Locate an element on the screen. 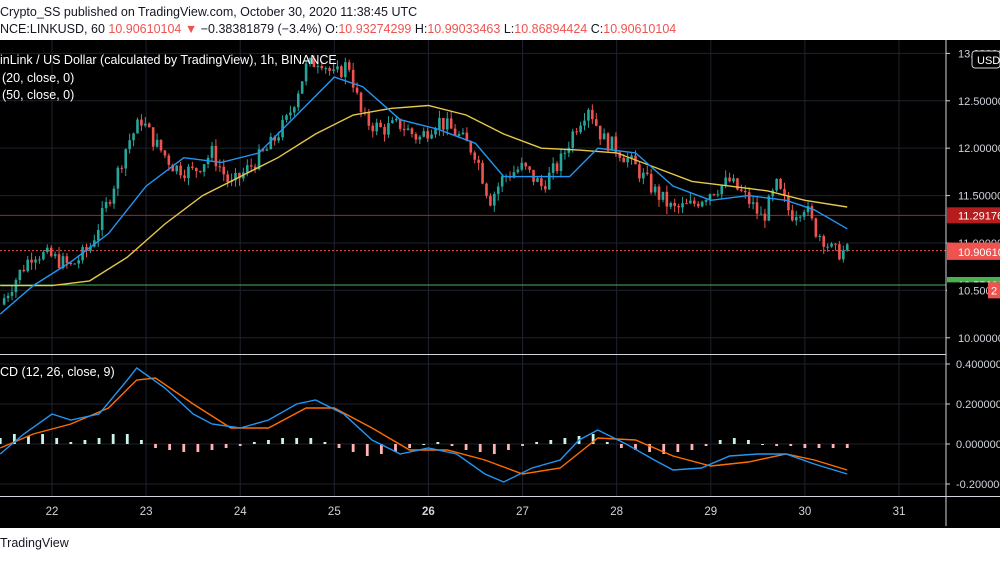 The height and width of the screenshot is (562, 1000). time-tick-label: 27 is located at coordinates (522, 512).